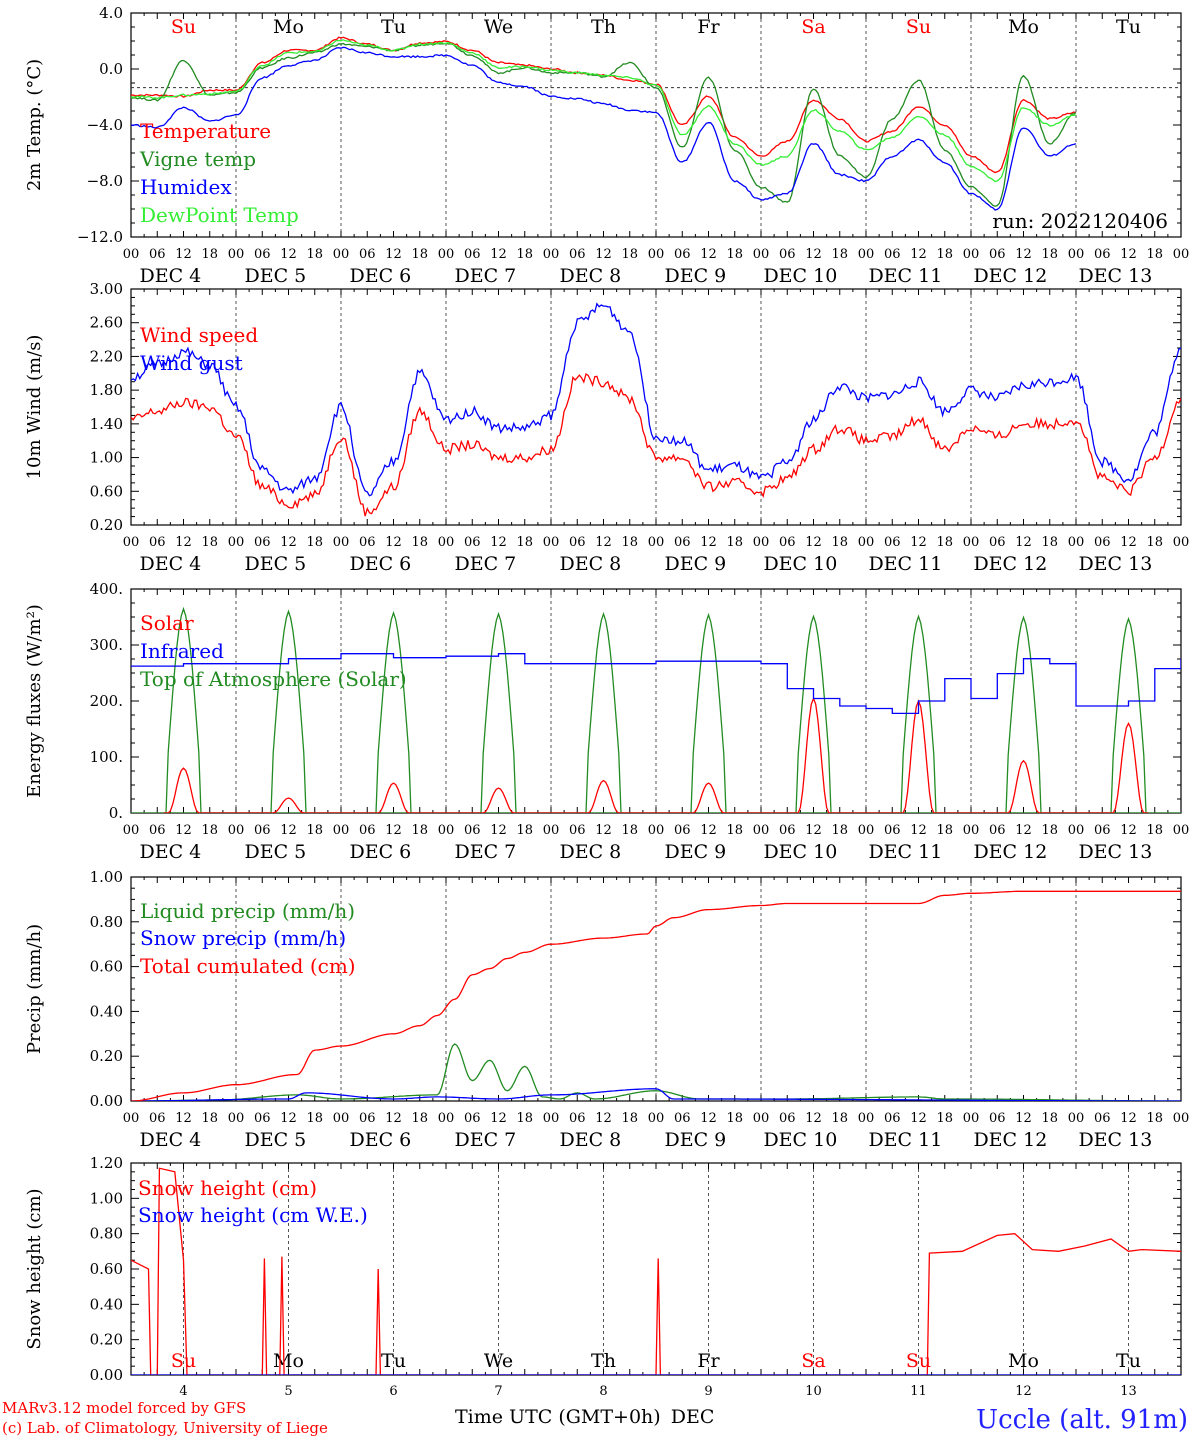  What do you see at coordinates (219, 215) in the screenshot?
I see `legend-entry: DewPoint Temp` at bounding box center [219, 215].